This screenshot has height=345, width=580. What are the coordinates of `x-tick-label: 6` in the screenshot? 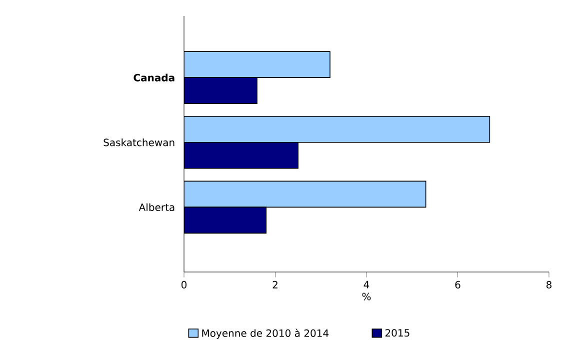 It's located at (457, 284).